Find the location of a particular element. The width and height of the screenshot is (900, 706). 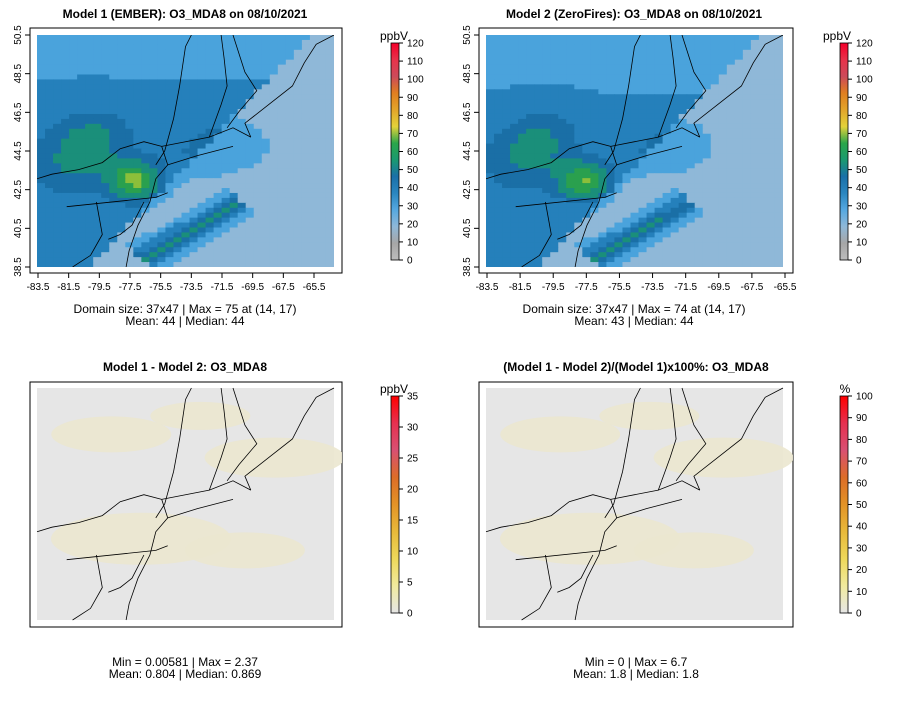

boundary-line is located at coordinates (99, 513).